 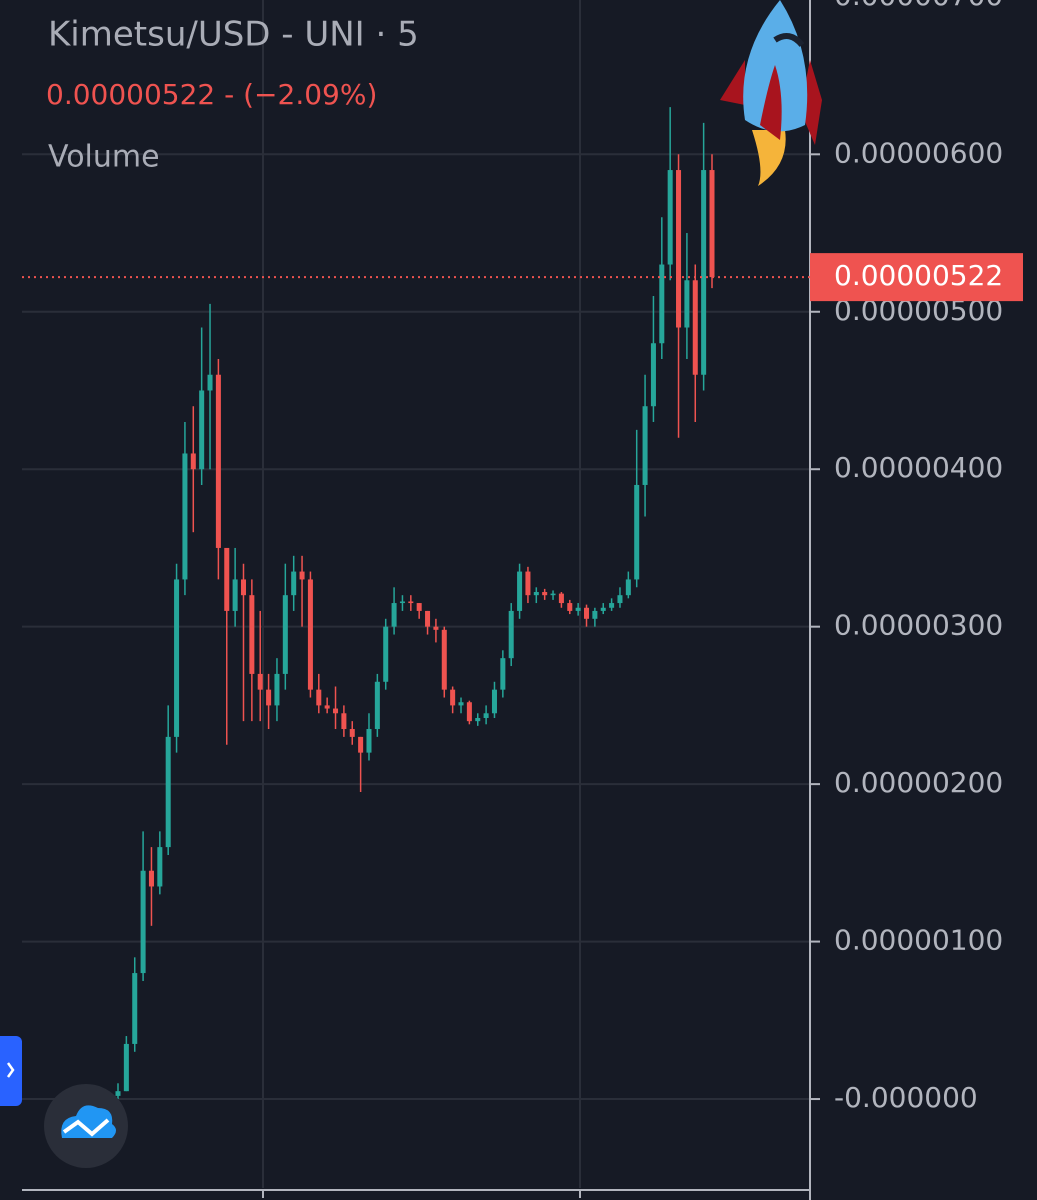 I want to click on y-tick-label: 0.00000400, so click(x=918, y=467).